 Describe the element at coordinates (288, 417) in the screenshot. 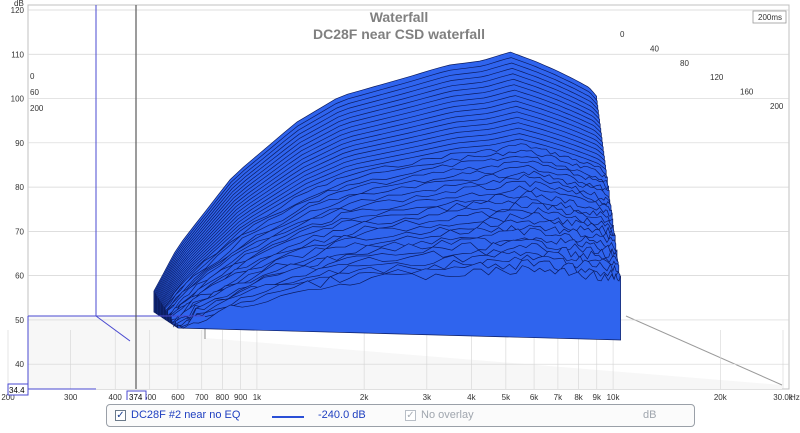

I see `trace-line-swatch` at that location.